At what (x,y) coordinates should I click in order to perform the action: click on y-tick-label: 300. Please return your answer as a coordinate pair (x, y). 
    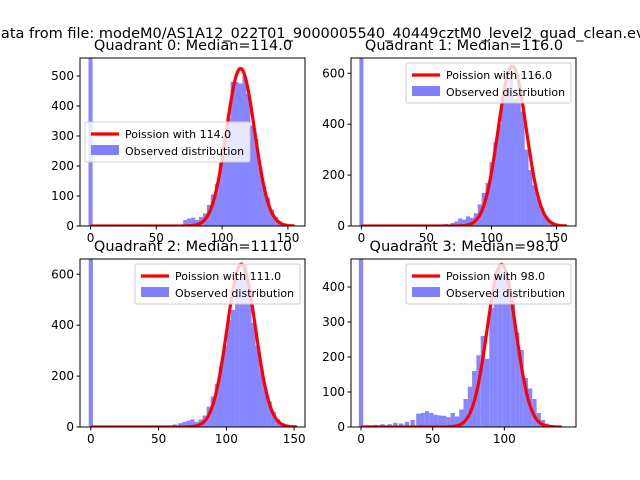
    Looking at the image, I should click on (333, 322).